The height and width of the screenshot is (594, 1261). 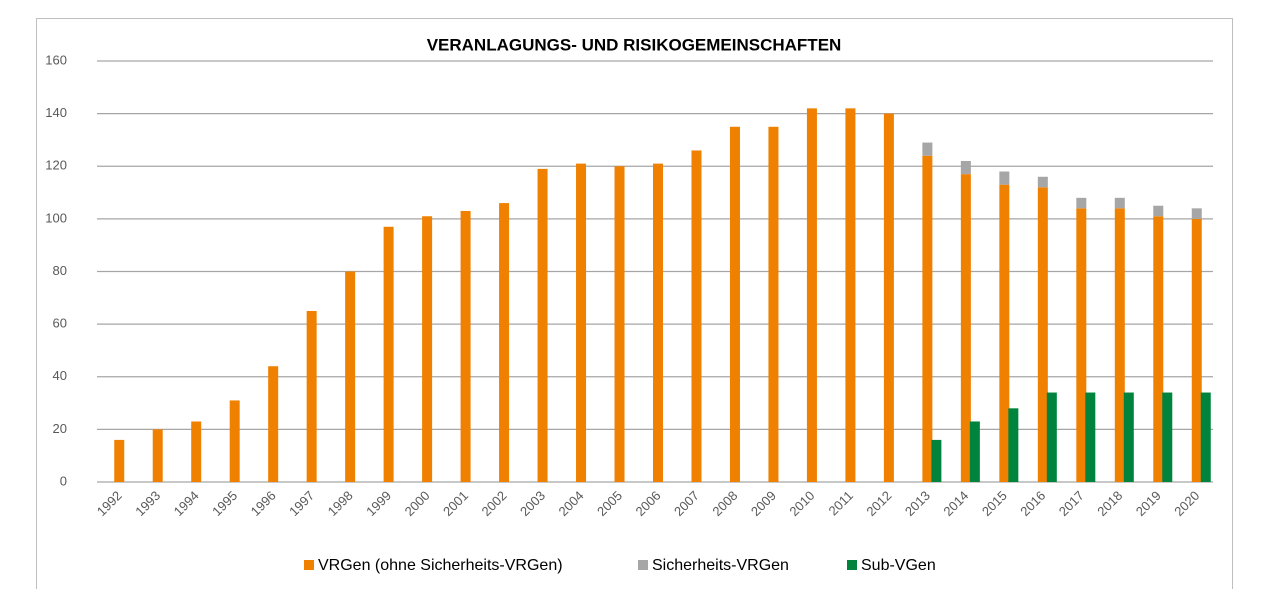 I want to click on legend-label: VRGen (ohne Sicherheits-VRGen), so click(x=440, y=565).